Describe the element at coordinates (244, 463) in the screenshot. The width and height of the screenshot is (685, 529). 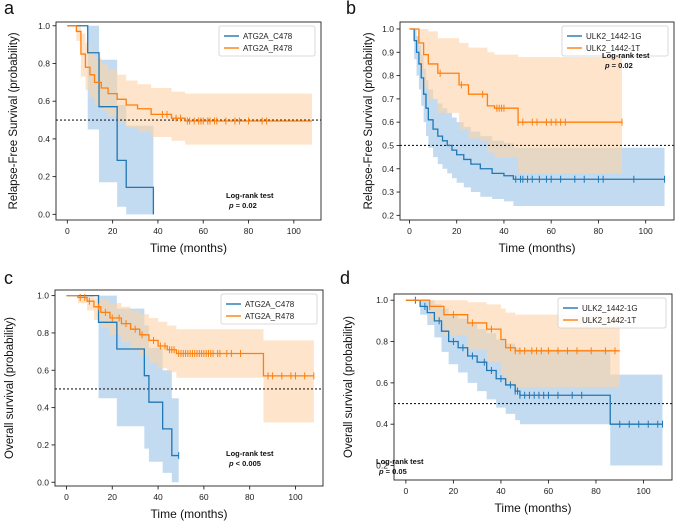
I see `logrank-pvalue: p < 0.005` at that location.